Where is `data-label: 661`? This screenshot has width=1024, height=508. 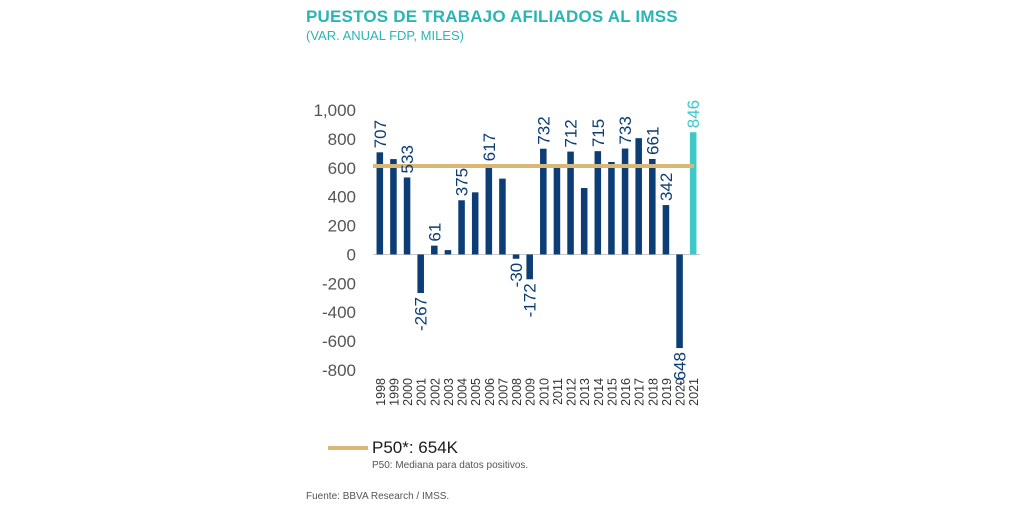
data-label: 661 is located at coordinates (652, 141).